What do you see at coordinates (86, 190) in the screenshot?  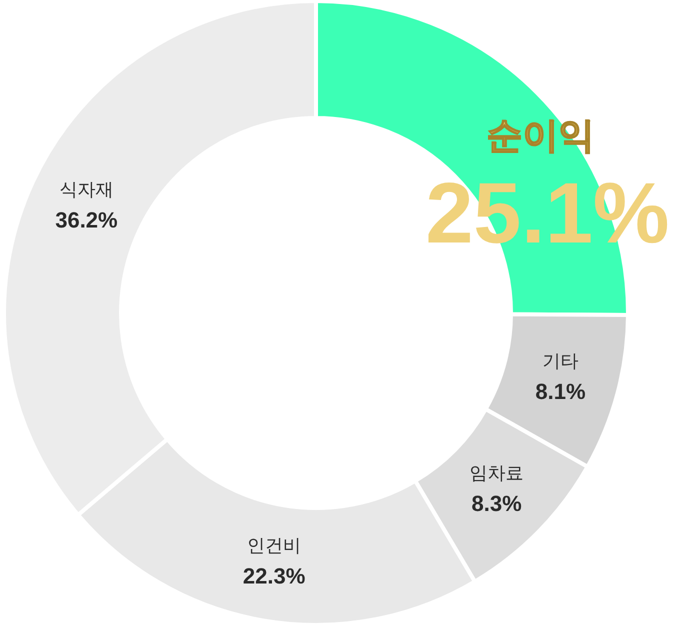 I see `slice-label: 식자재` at bounding box center [86, 190].